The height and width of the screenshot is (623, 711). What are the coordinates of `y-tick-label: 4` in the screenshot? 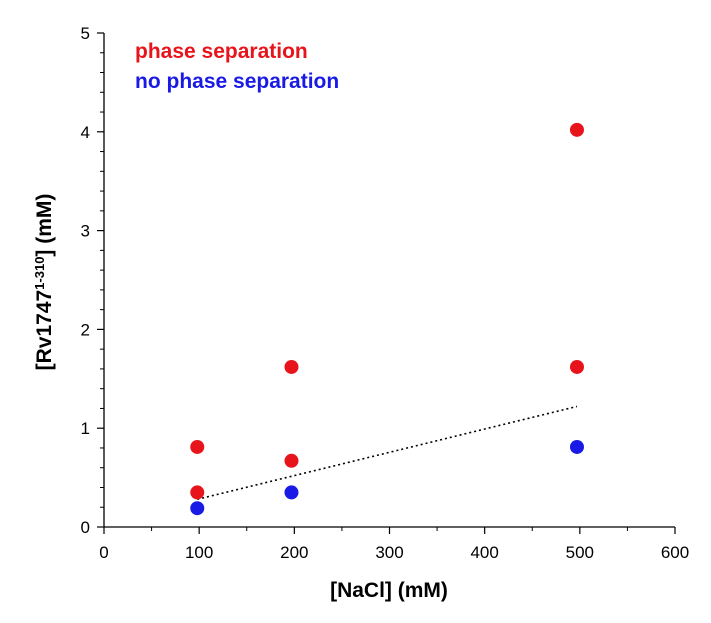 It's located at (85, 132).